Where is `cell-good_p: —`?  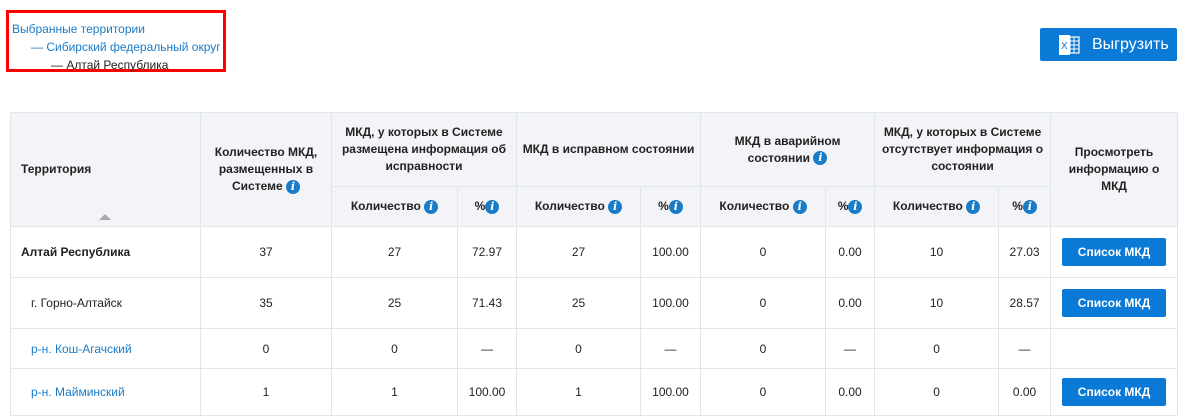 cell-good_p: — is located at coordinates (670, 348).